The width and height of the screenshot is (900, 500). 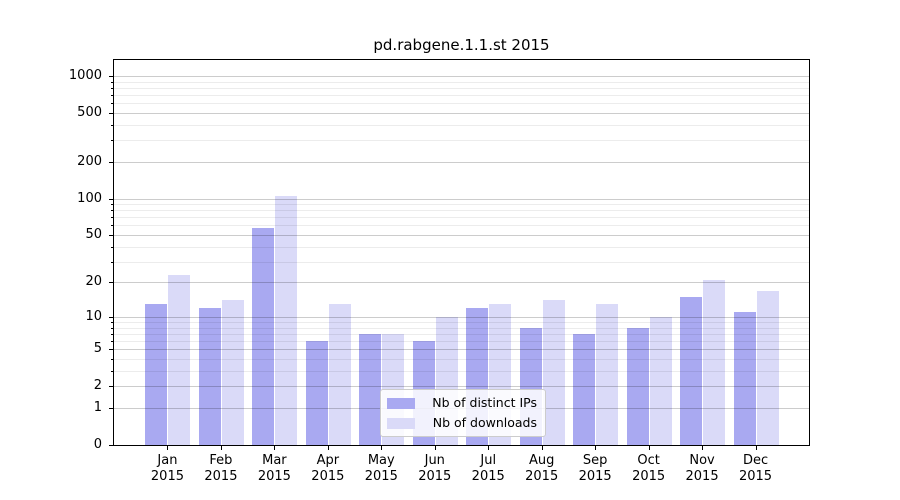 I want to click on legend: Nb of distinct IPs Nb of downloads, so click(x=463, y=413).